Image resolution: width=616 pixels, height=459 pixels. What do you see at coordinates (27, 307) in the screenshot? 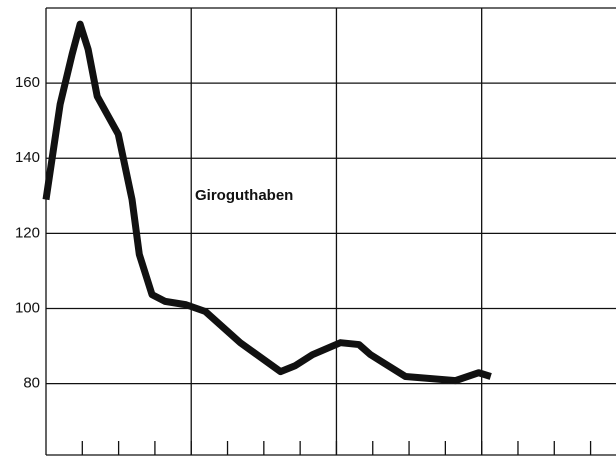
I see `y-tick-label: 100` at bounding box center [27, 307].